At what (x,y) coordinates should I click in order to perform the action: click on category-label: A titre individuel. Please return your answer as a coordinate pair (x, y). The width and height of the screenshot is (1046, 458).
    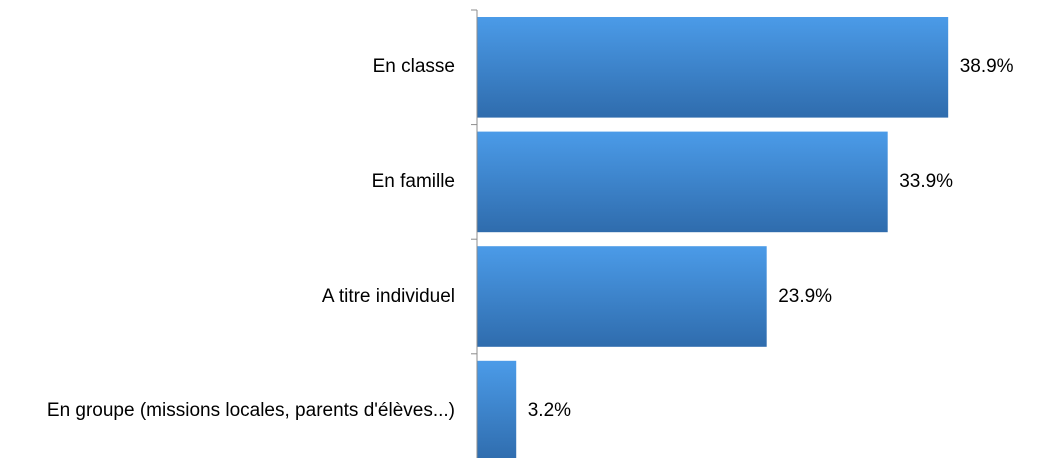
    Looking at the image, I should click on (388, 296).